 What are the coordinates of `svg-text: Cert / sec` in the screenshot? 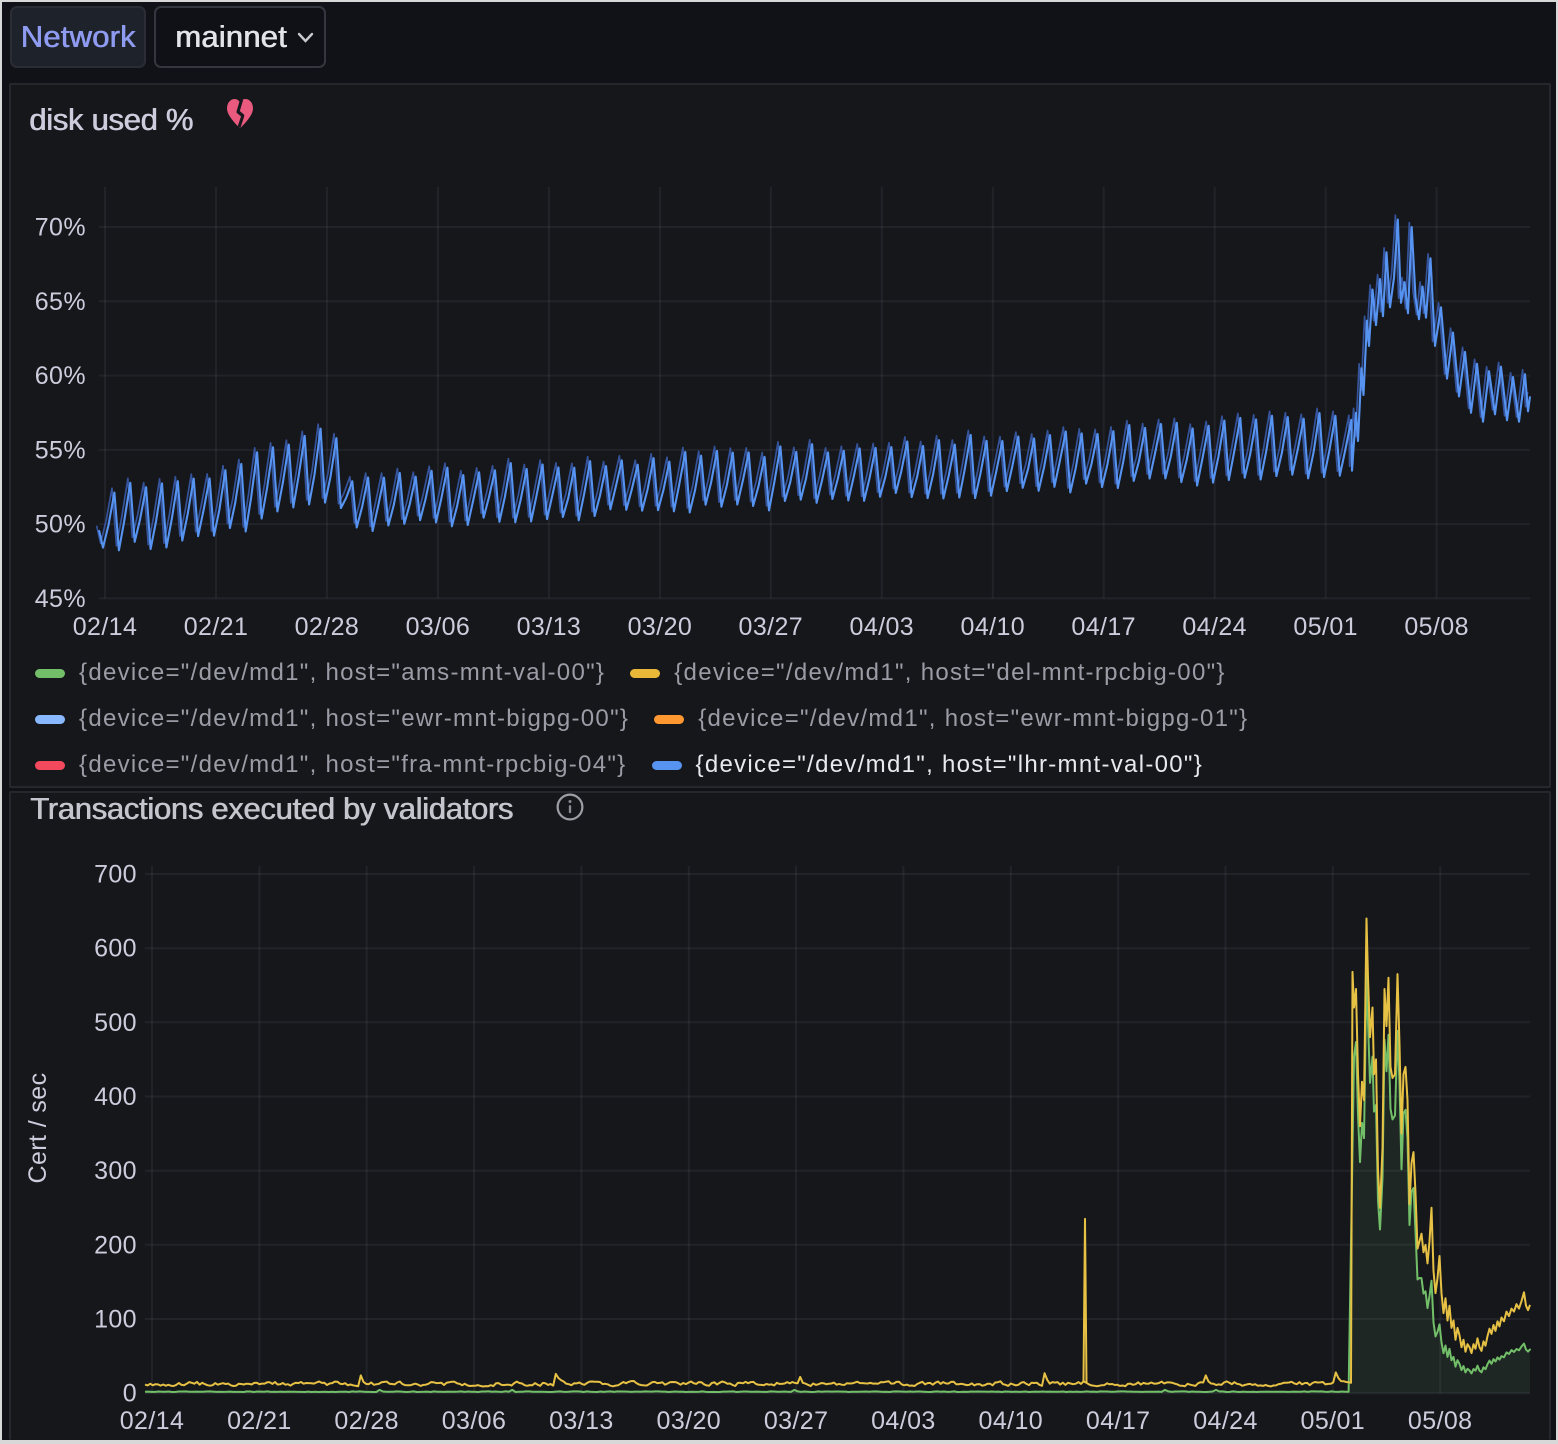 It's located at (38, 1128).